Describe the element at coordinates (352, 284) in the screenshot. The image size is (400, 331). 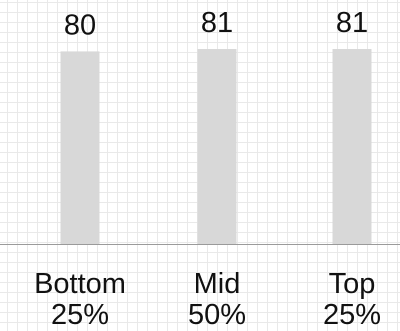
I see `category-label-top: Top` at that location.